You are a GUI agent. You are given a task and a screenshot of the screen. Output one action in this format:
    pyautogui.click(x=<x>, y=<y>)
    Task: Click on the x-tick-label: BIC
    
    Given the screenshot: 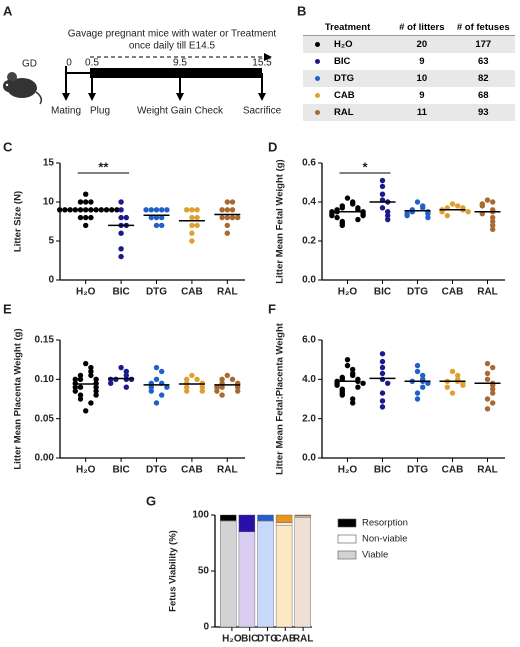 What is the action you would take?
    pyautogui.click(x=382, y=292)
    